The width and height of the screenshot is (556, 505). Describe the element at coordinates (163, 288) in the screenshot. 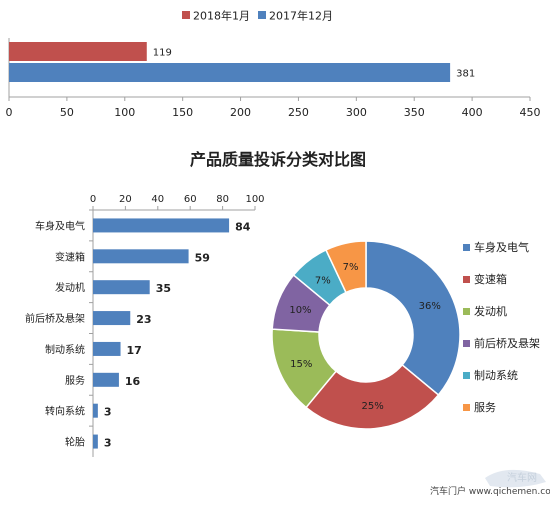

I see `bar-data-label: 35` at that location.